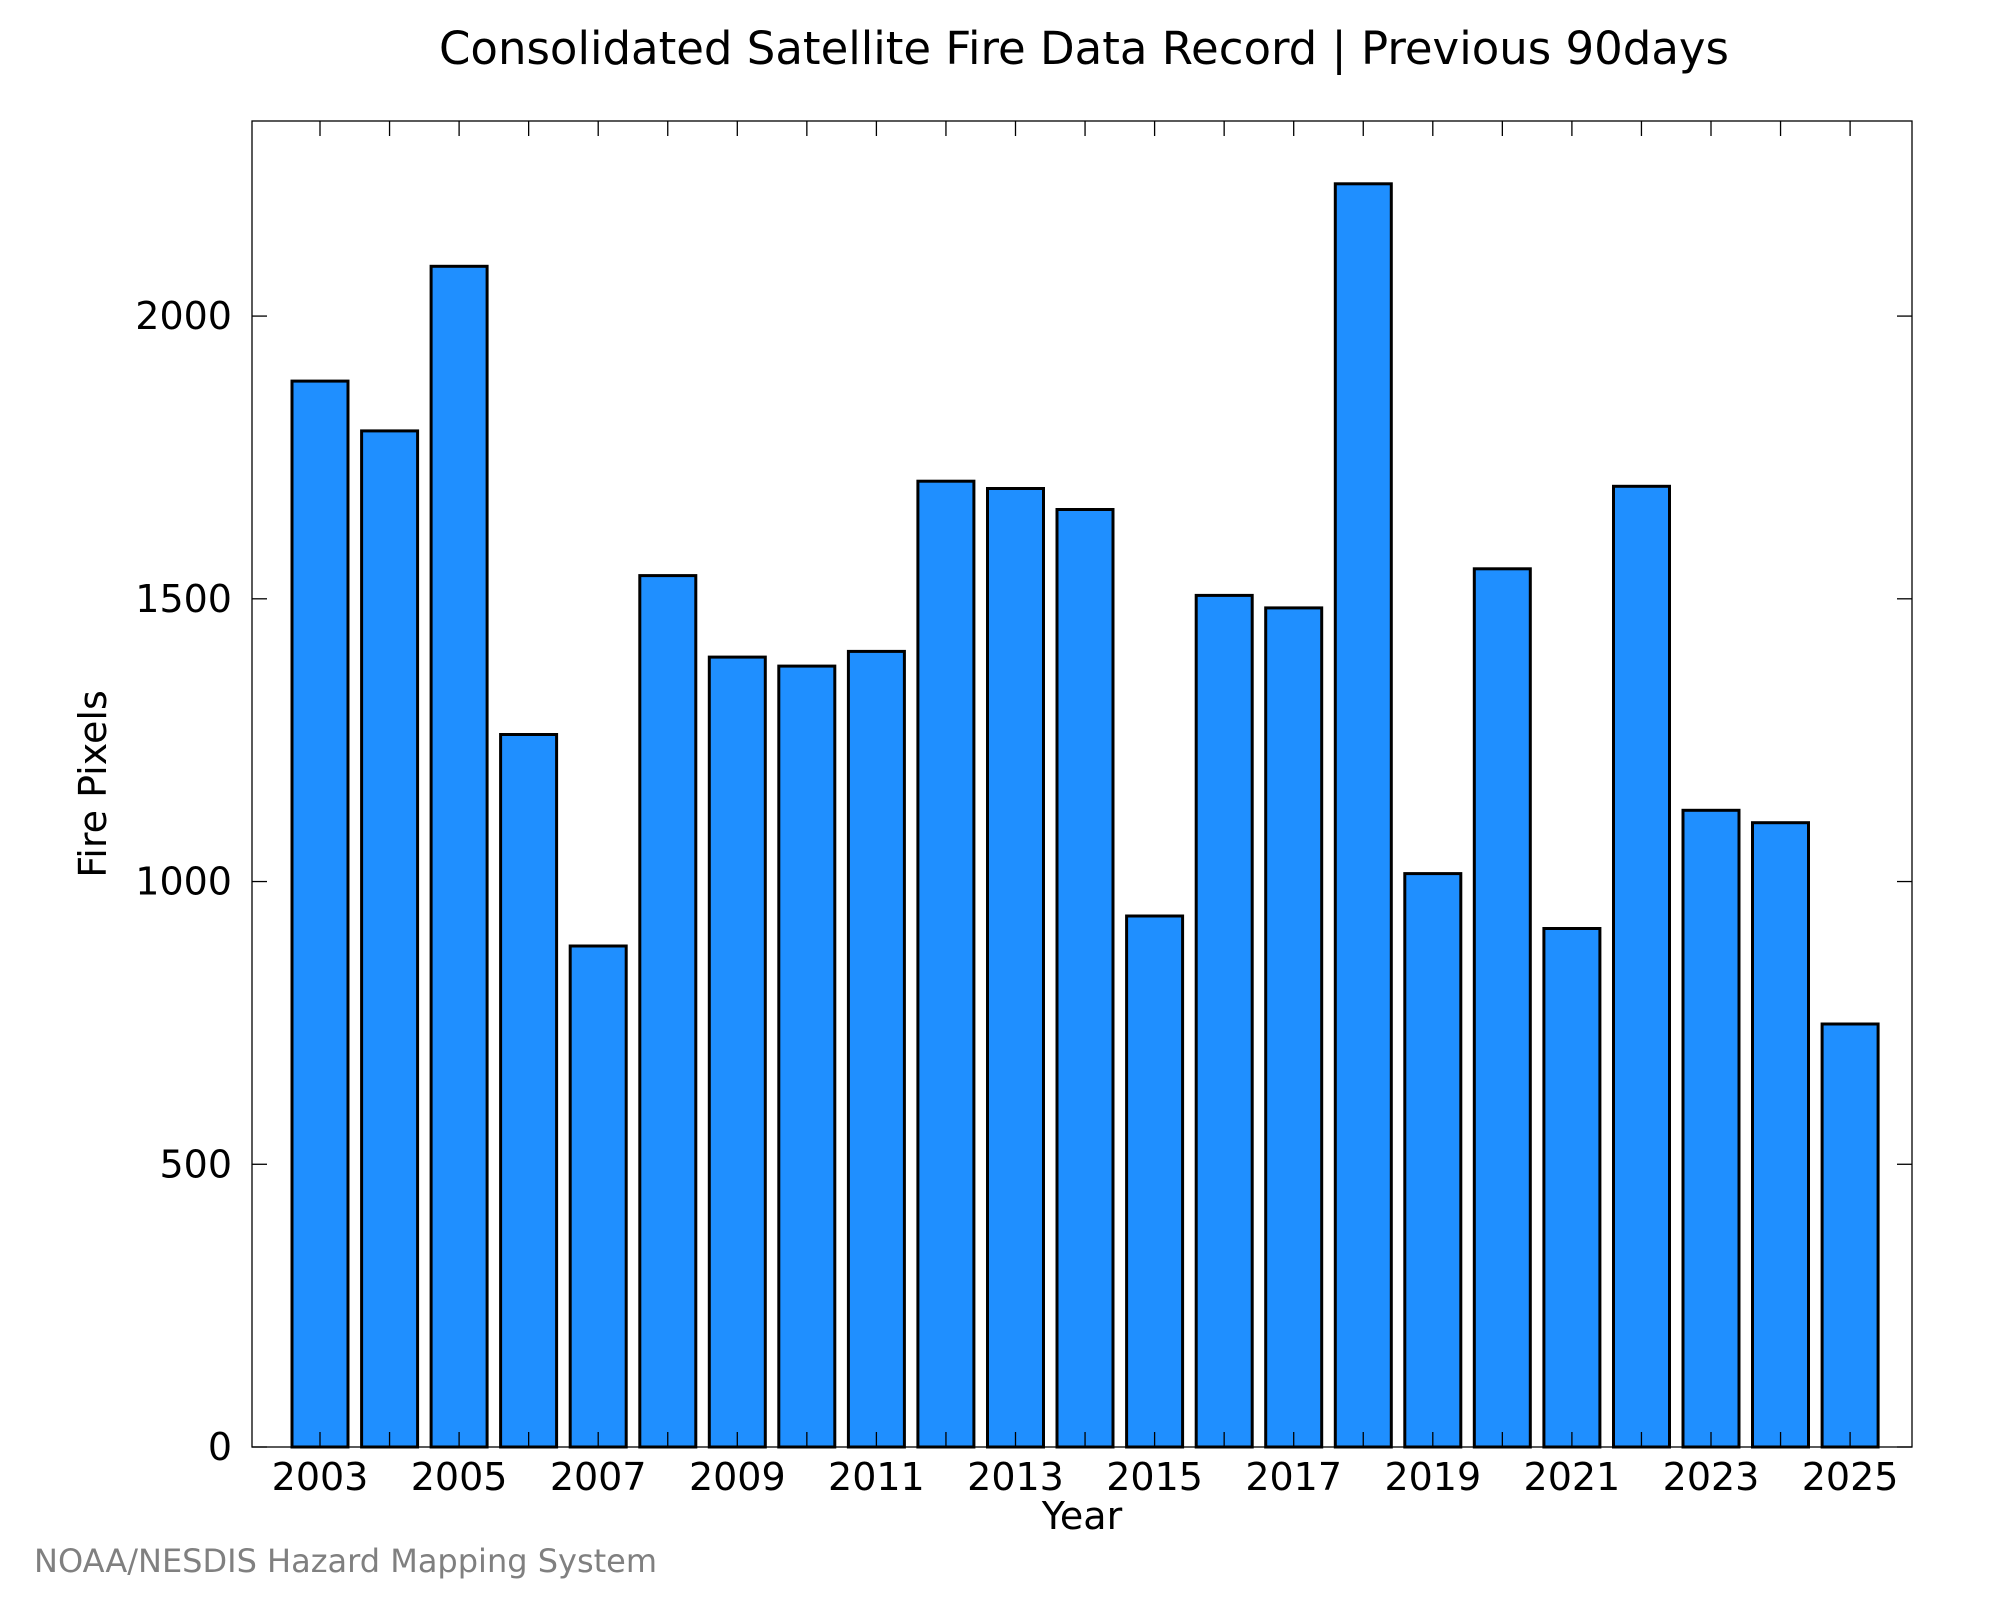 Image resolution: width=2000 pixels, height=1600 pixels. What do you see at coordinates (1711, 1477) in the screenshot?
I see `x-tick-label: 2023` at bounding box center [1711, 1477].